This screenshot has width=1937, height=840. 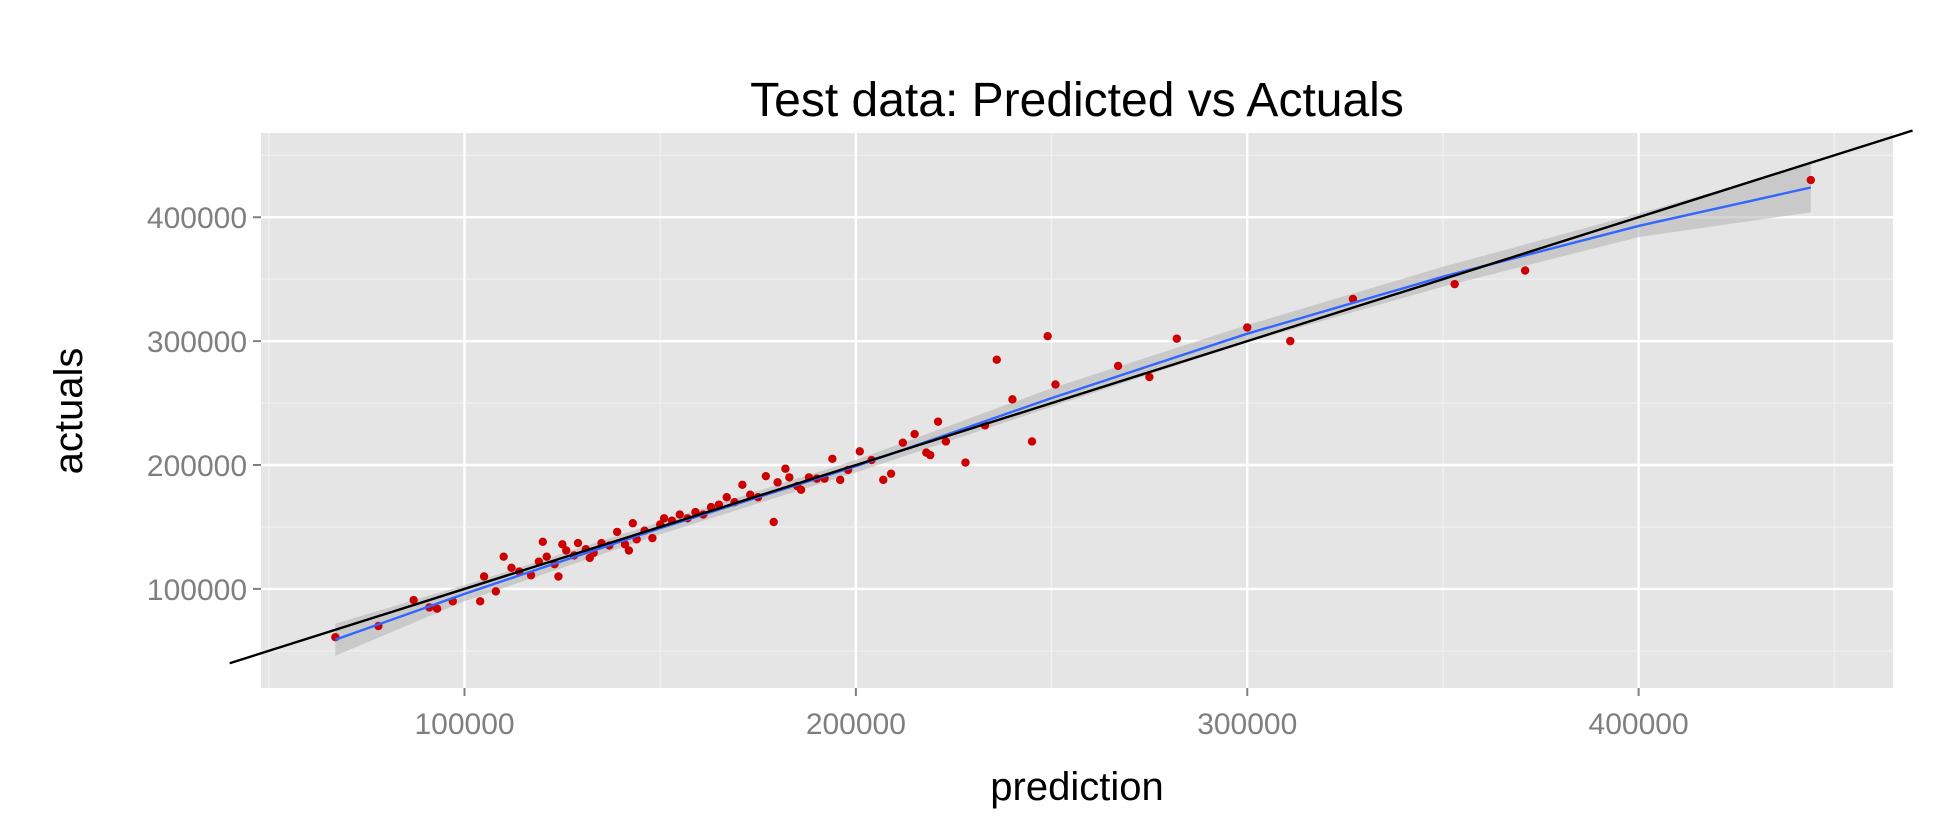 What do you see at coordinates (856, 724) in the screenshot?
I see `x-tick-label: 200000` at bounding box center [856, 724].